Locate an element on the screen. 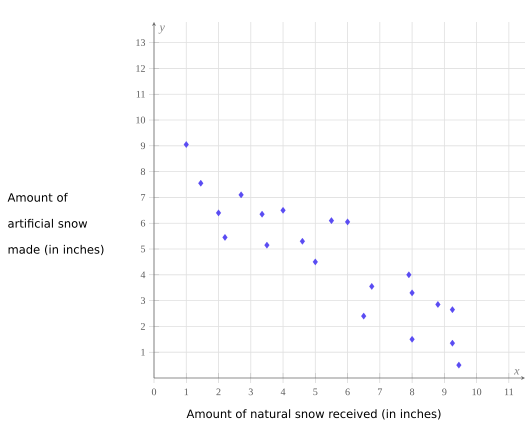 The width and height of the screenshot is (528, 429). annotation: y is located at coordinates (161, 30).